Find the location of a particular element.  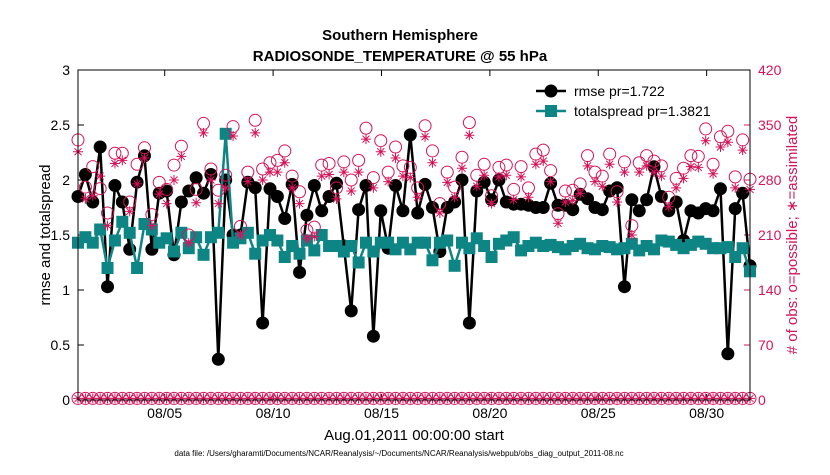

y-tick-label: 1.5 is located at coordinates (61, 235).